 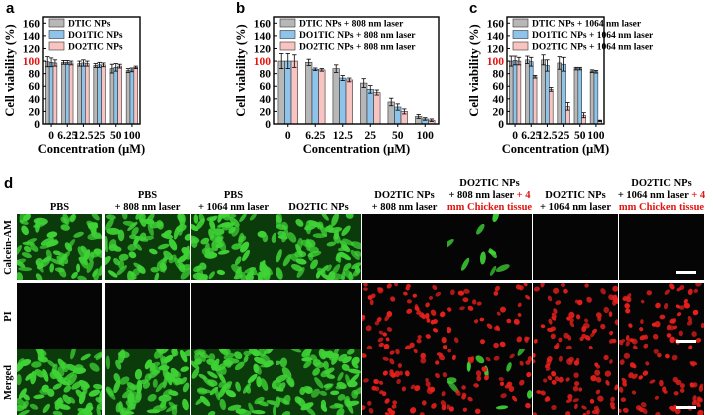 What do you see at coordinates (8, 247) in the screenshot?
I see `row-label-text: Calcein-AM` at bounding box center [8, 247].